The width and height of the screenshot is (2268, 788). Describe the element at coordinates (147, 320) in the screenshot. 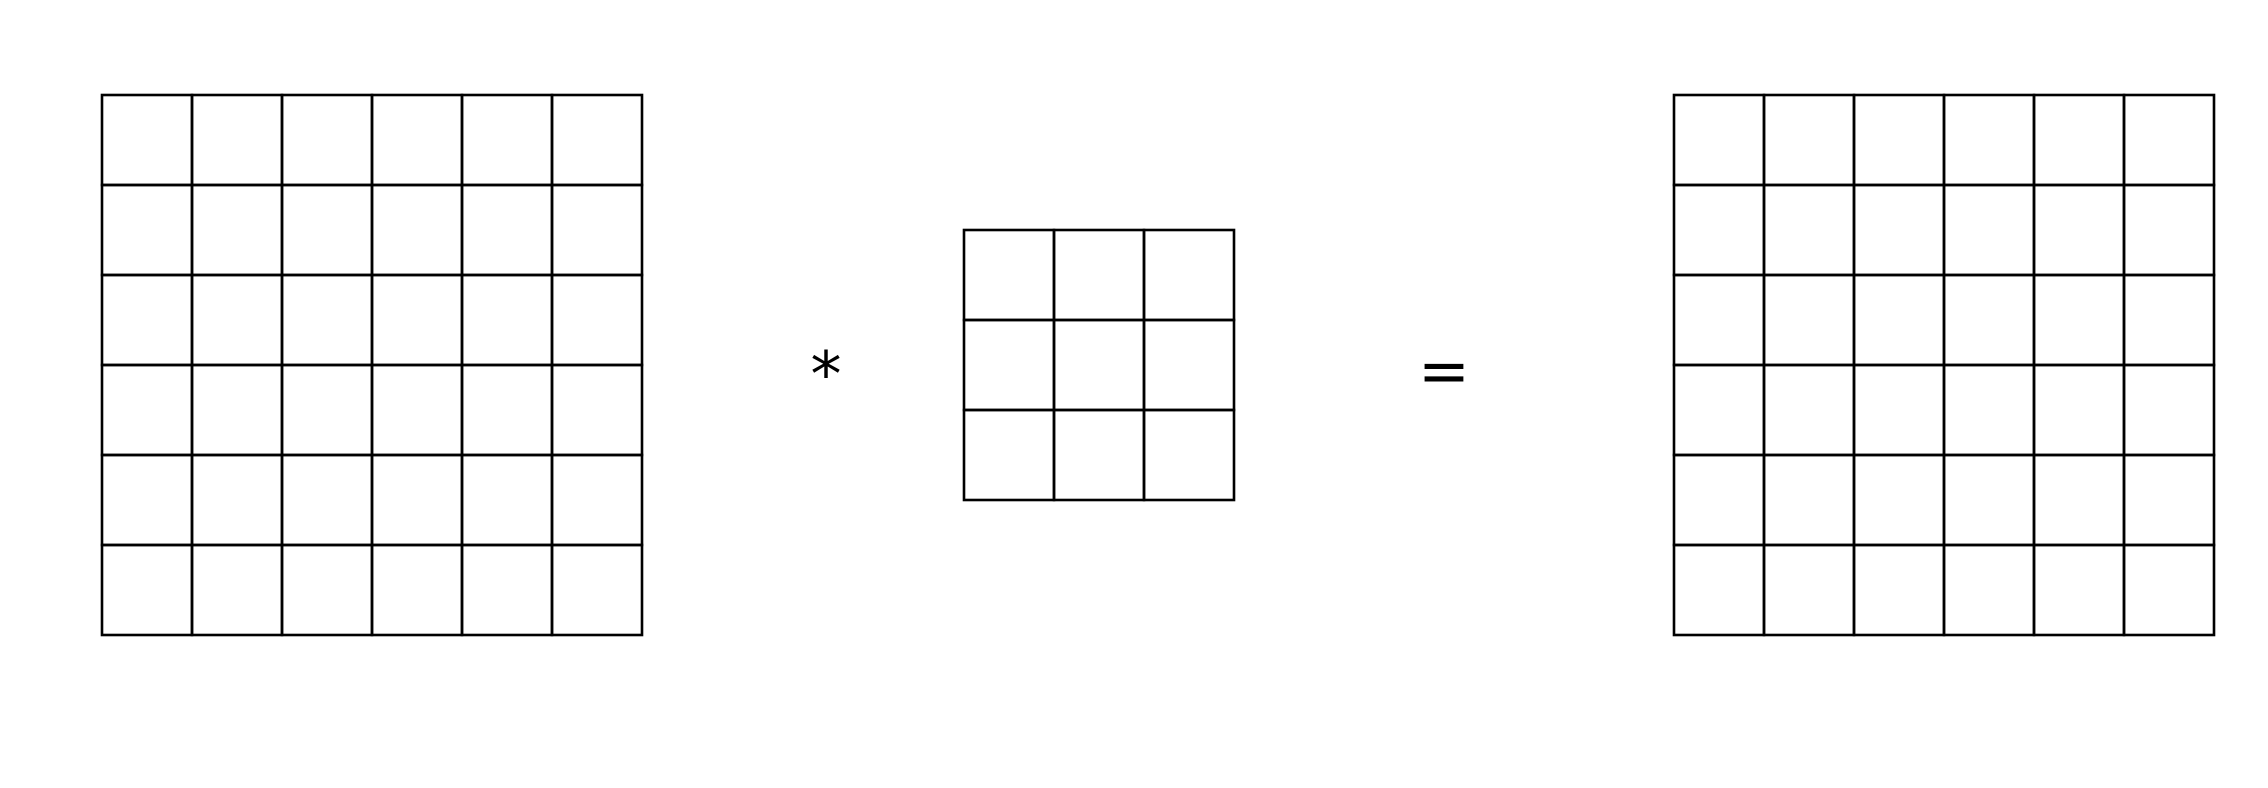

I see `input-matrix-cell-r3-c1` at that location.